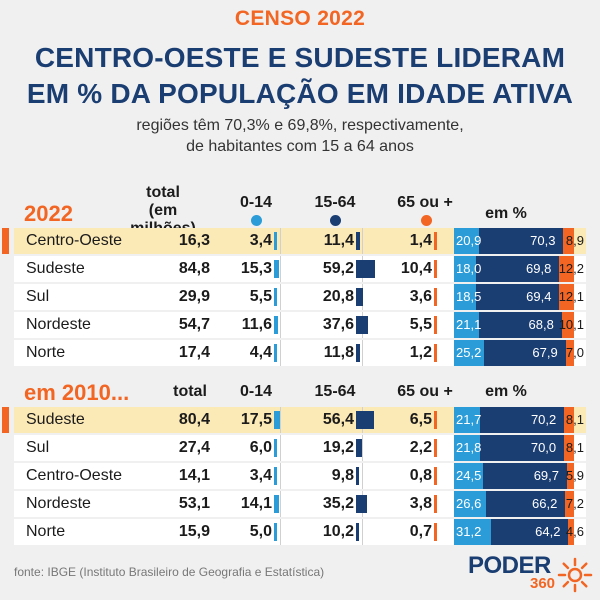 The width and height of the screenshot is (600, 600). I want to click on pct-label-65: 5,9, so click(574, 475).